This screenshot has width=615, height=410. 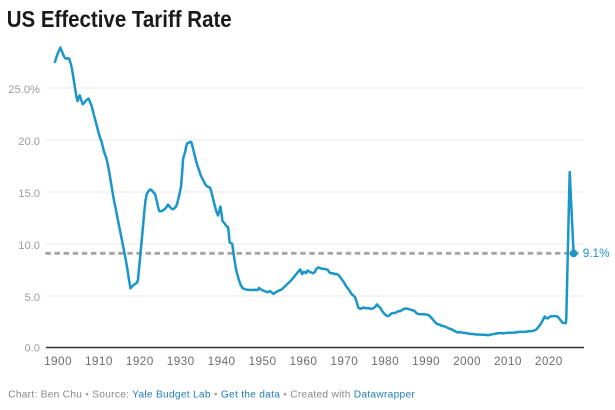 I want to click on svg-text: 1980, so click(x=385, y=361).